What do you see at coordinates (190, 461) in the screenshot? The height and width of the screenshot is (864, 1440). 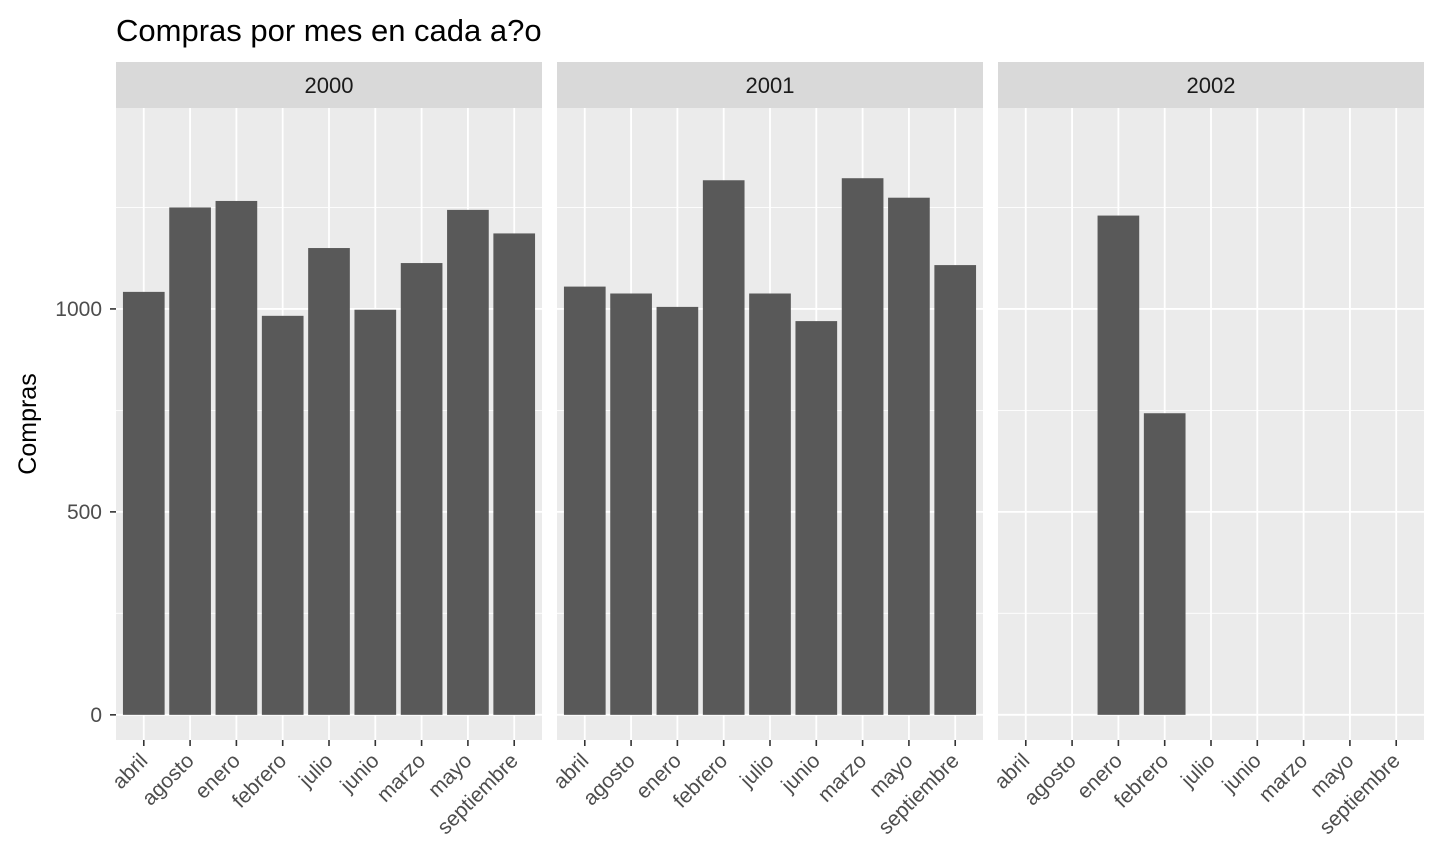 I see `bar-2000-agosto` at bounding box center [190, 461].